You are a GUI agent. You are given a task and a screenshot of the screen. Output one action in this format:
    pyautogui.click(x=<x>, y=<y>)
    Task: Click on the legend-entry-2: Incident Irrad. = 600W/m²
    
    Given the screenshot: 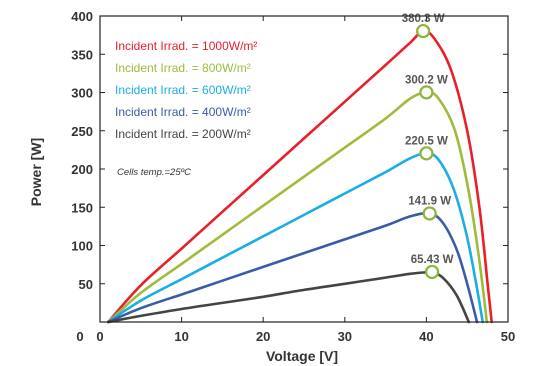 What is the action you would take?
    pyautogui.click(x=183, y=90)
    